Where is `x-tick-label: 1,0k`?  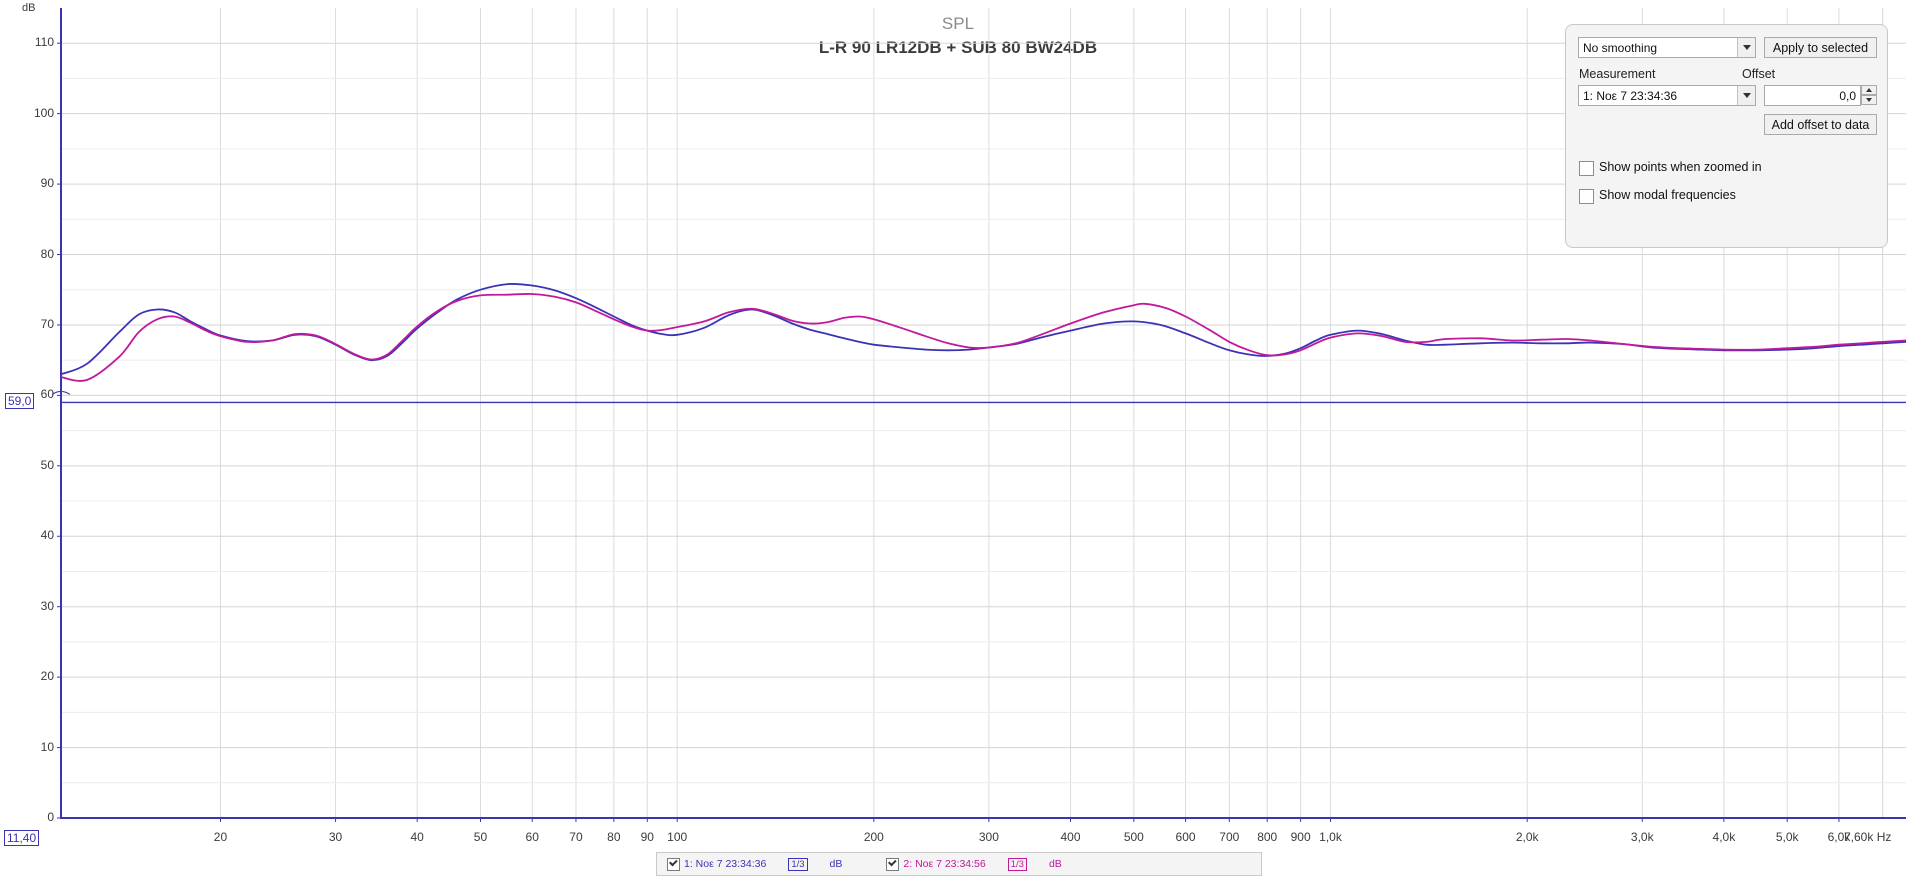
x-tick-label: 1,0k is located at coordinates (1330, 837).